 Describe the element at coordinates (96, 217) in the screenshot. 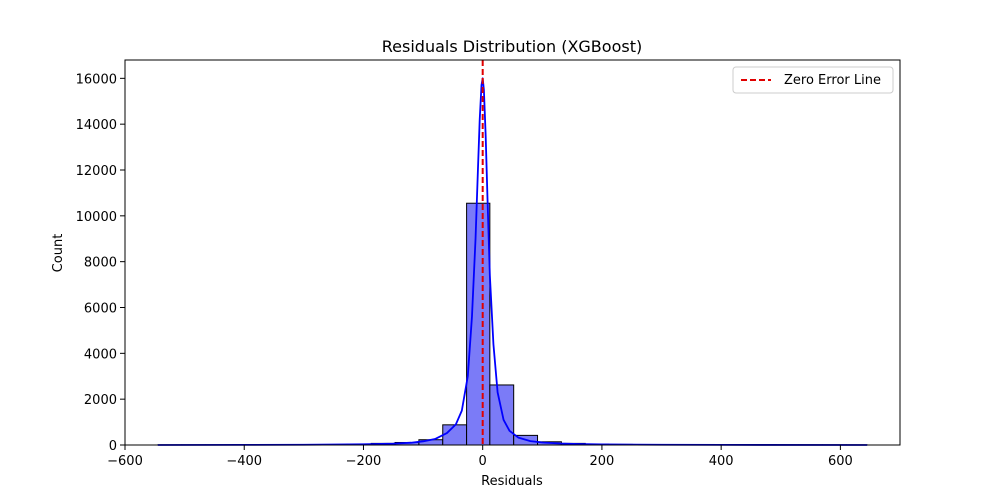

I see `y-tick-label: 10000` at that location.